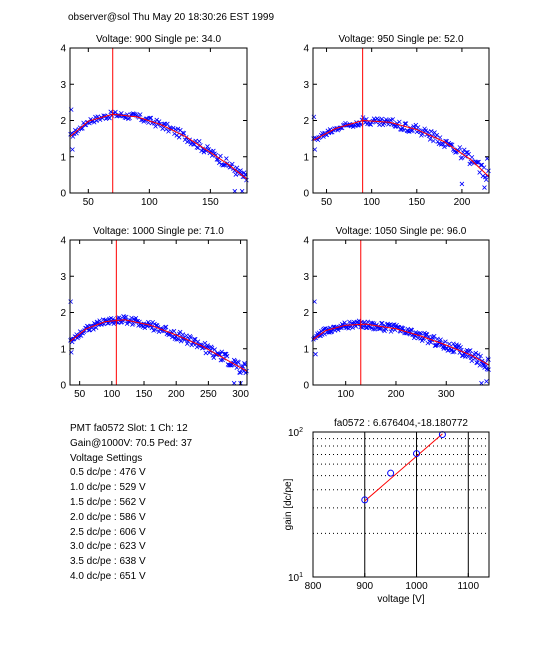 The height and width of the screenshot is (648, 540). What do you see at coordinates (364, 586) in the screenshot?
I see `x-tick-label: 900` at bounding box center [364, 586].